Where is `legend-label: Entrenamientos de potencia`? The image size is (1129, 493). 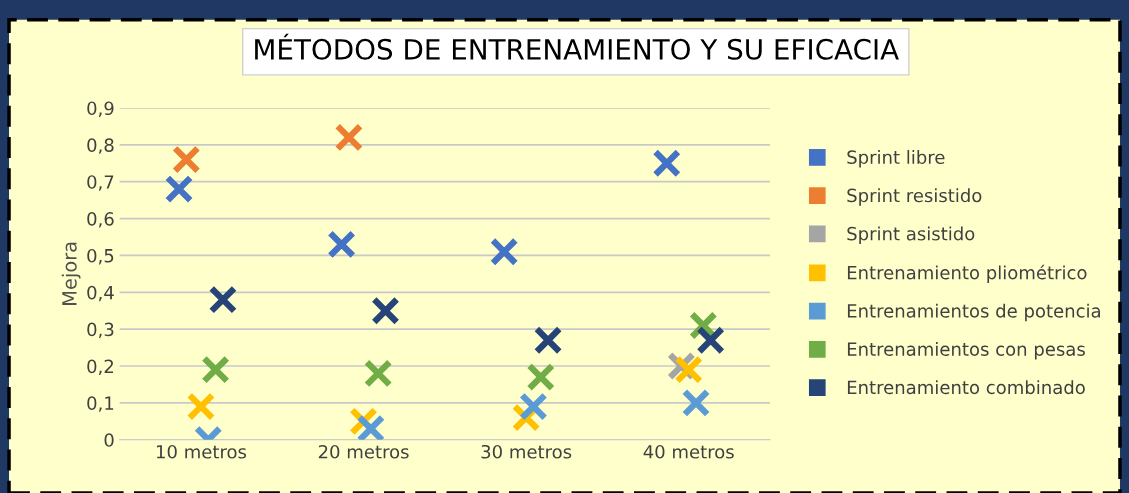
legend-label: Entrenamientos de potencia is located at coordinates (973, 312).